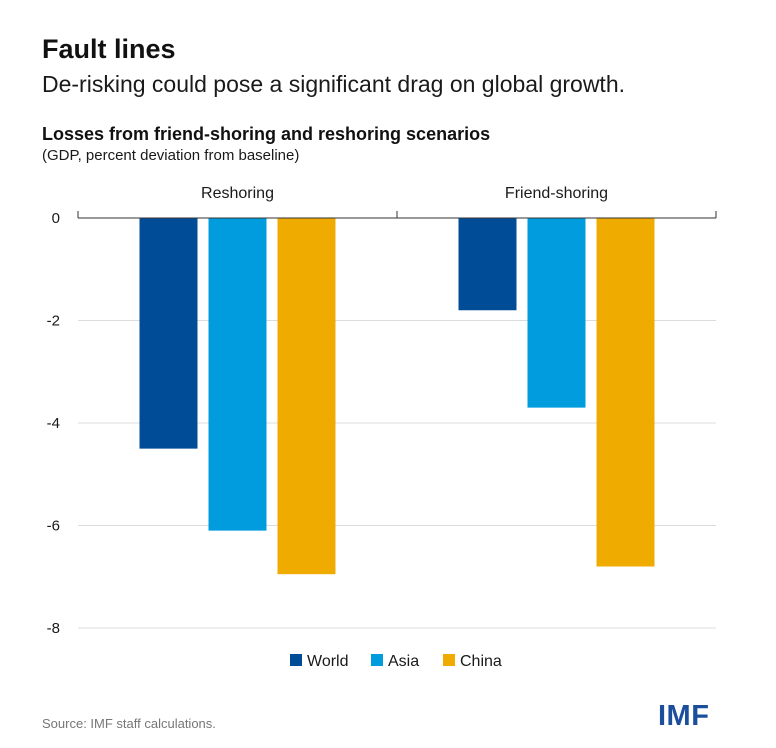 The width and height of the screenshot is (776, 748). What do you see at coordinates (403, 661) in the screenshot?
I see `legend-label-asia: Asia` at bounding box center [403, 661].